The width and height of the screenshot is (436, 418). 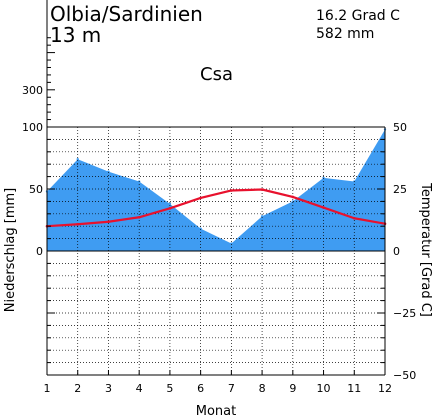 What do you see at coordinates (32, 90) in the screenshot?
I see `left-axis-extended-tick-label: 300` at bounding box center [32, 90].